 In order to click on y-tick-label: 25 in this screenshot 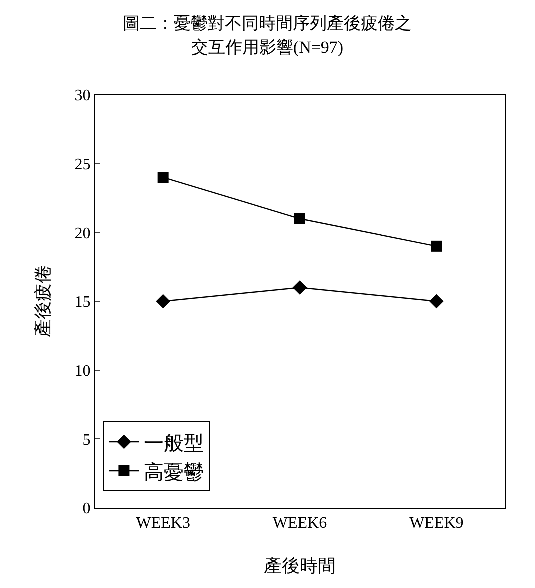, I will do `click(82, 165)`.